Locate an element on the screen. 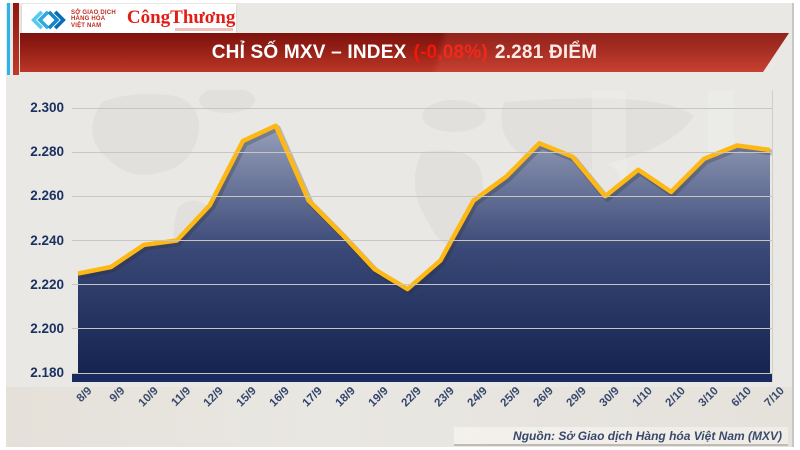 This screenshot has height=450, width=800. x-axis-label: 8/9 is located at coordinates (84, 395).